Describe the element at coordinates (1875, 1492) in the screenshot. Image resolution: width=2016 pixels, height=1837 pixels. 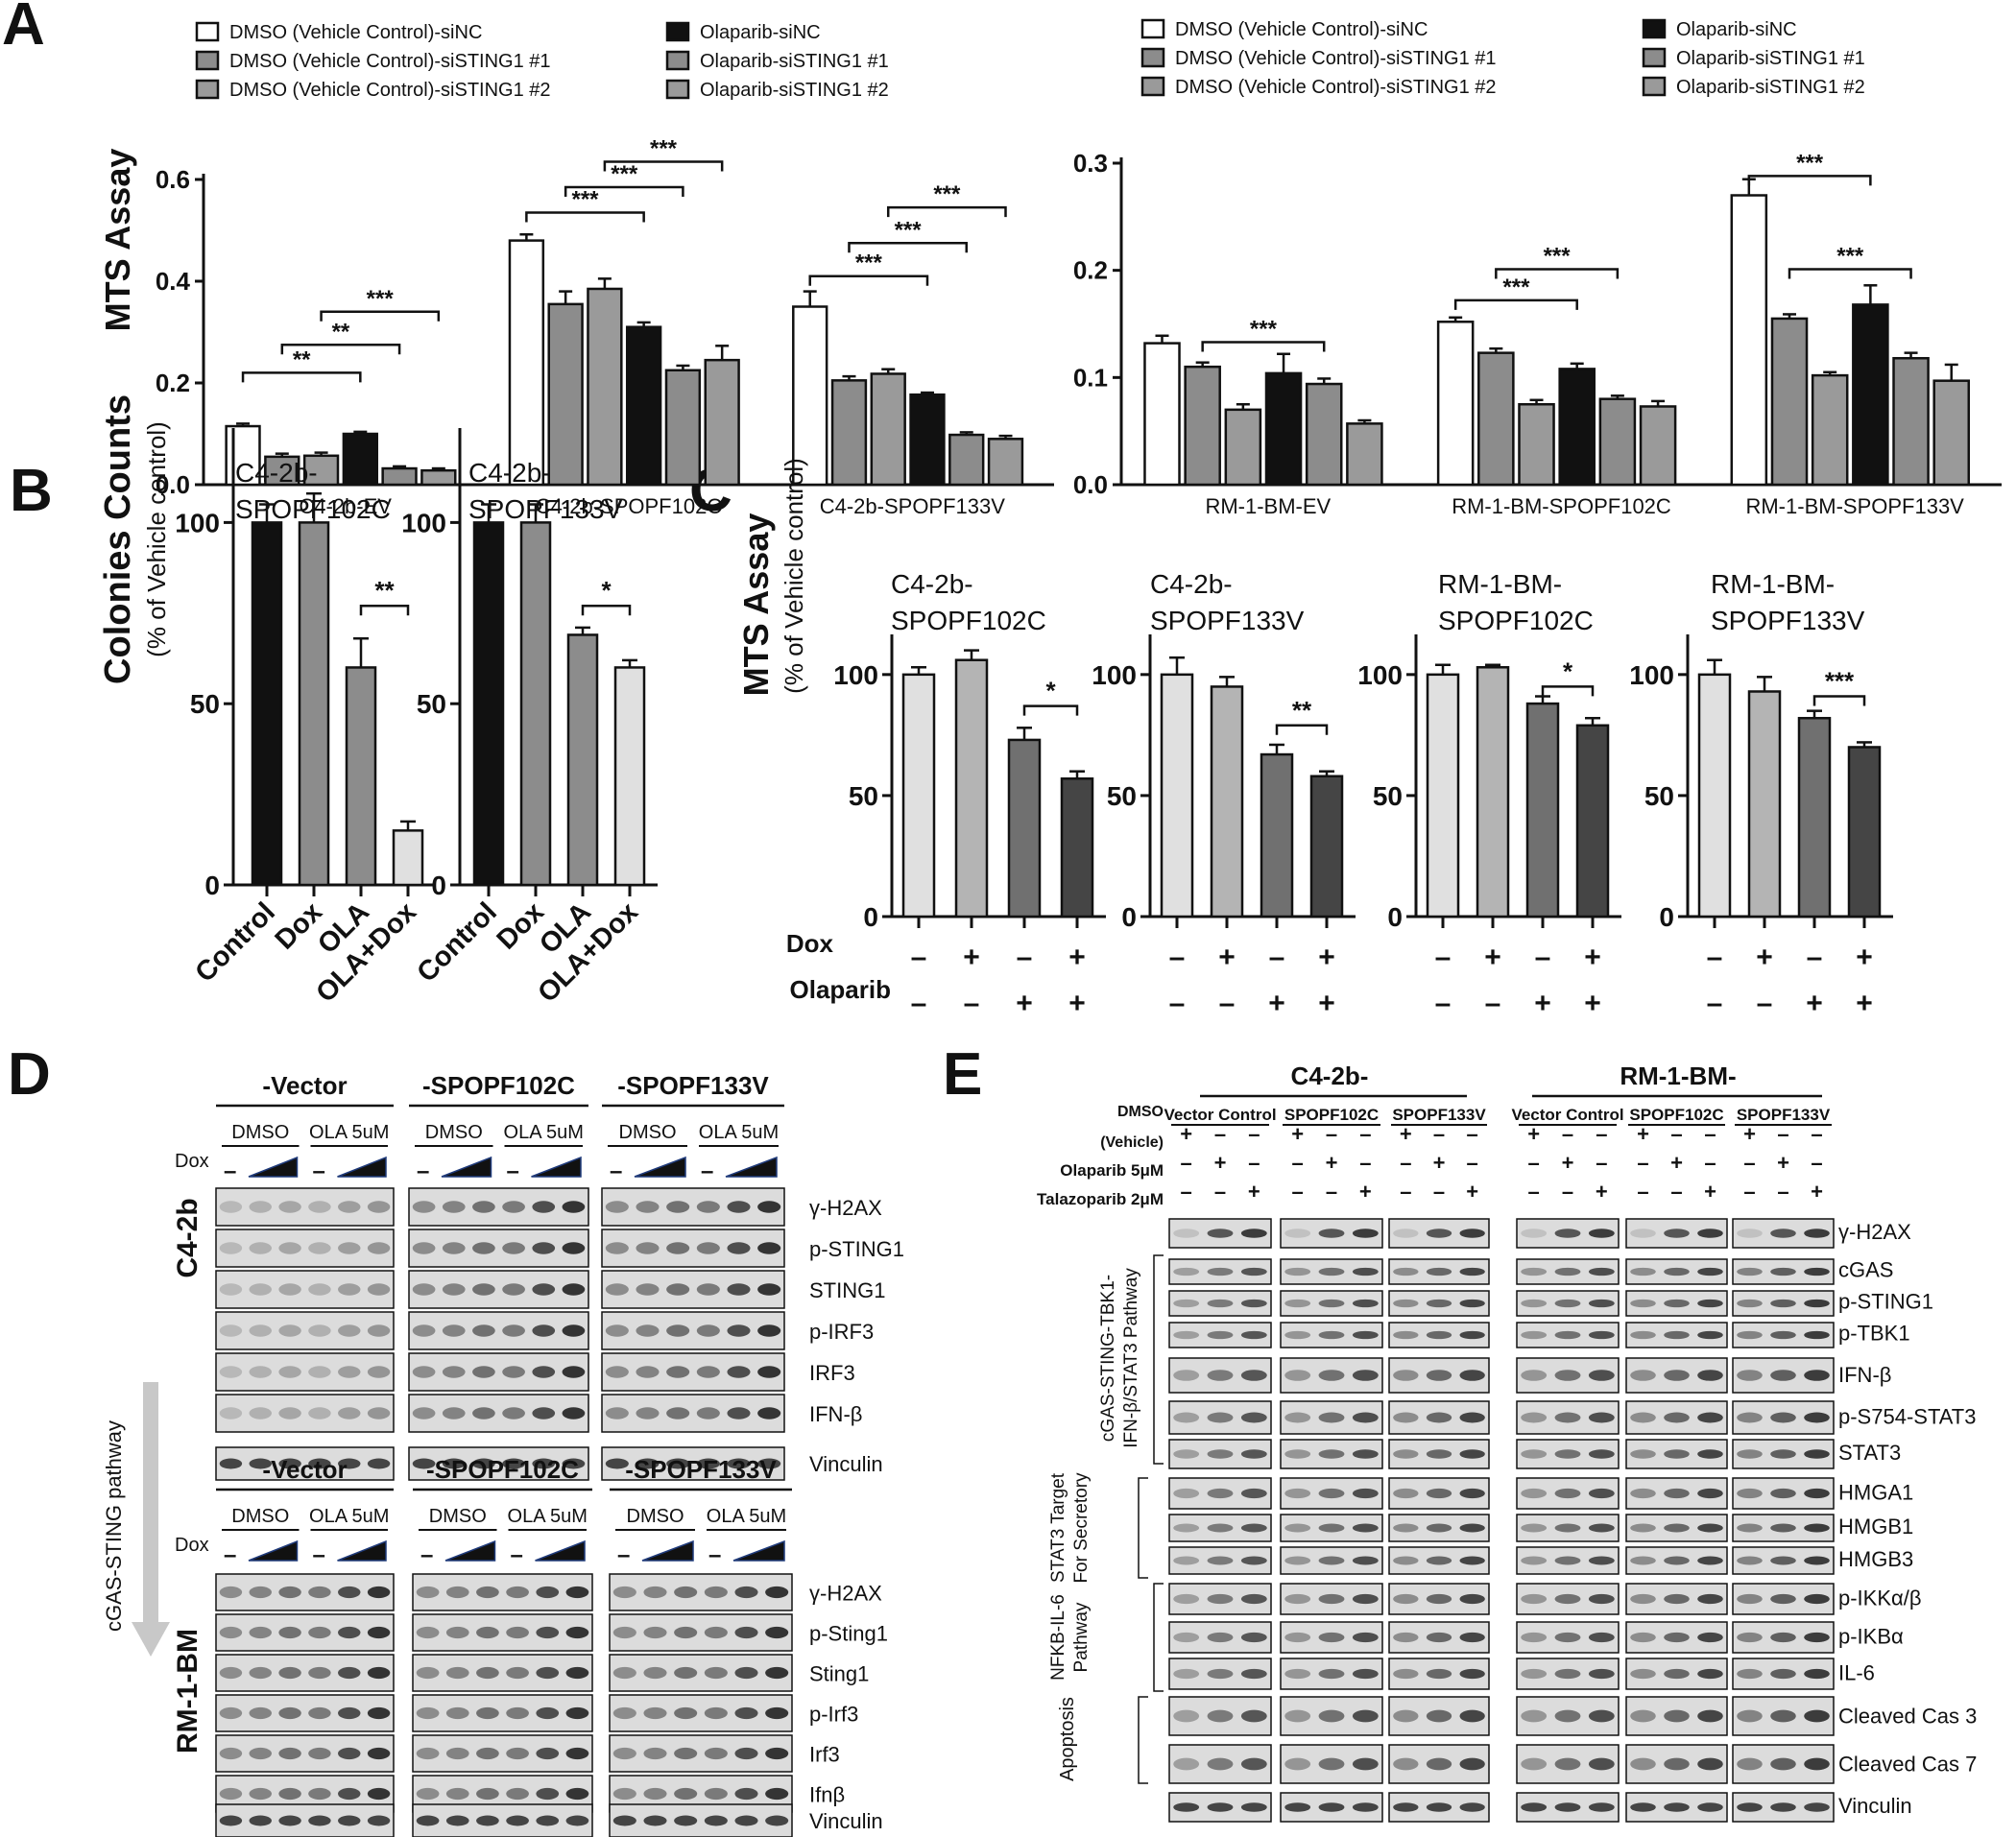
I see `blot-row-label: HMGA1` at that location.